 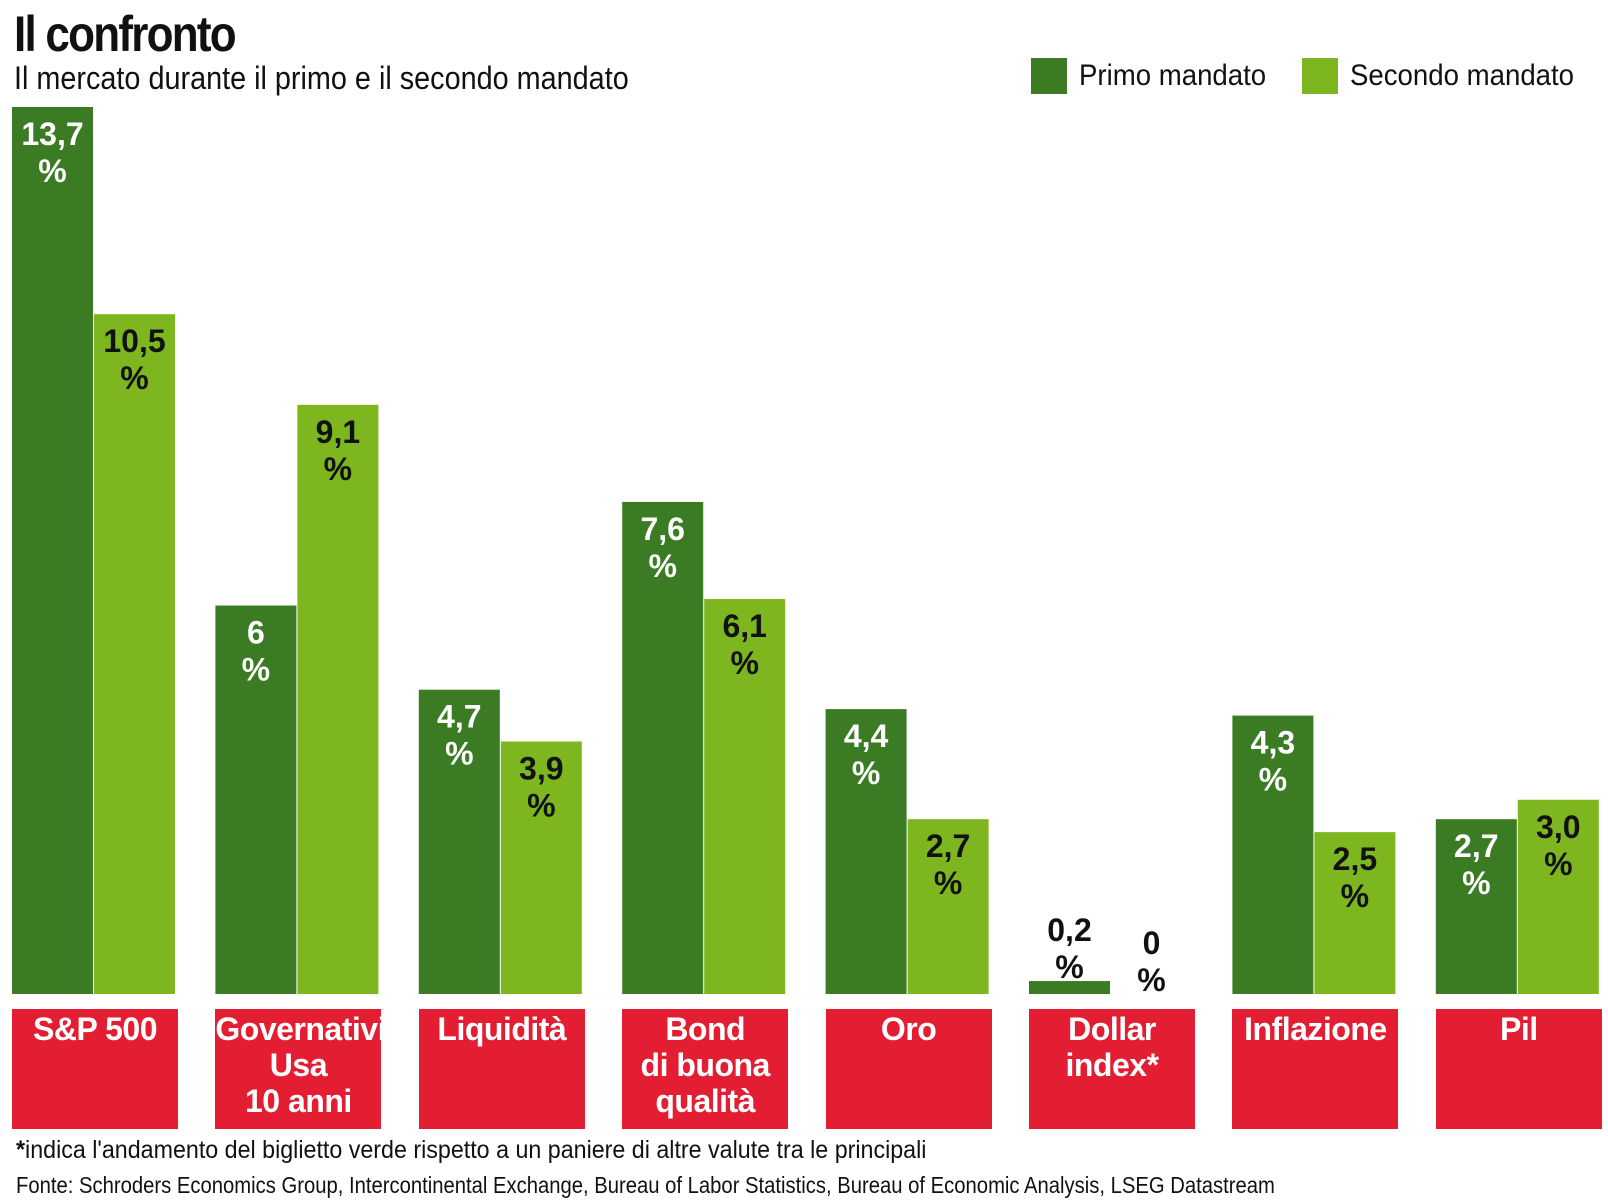 I want to click on chart-title: Il confronto, so click(x=125, y=34).